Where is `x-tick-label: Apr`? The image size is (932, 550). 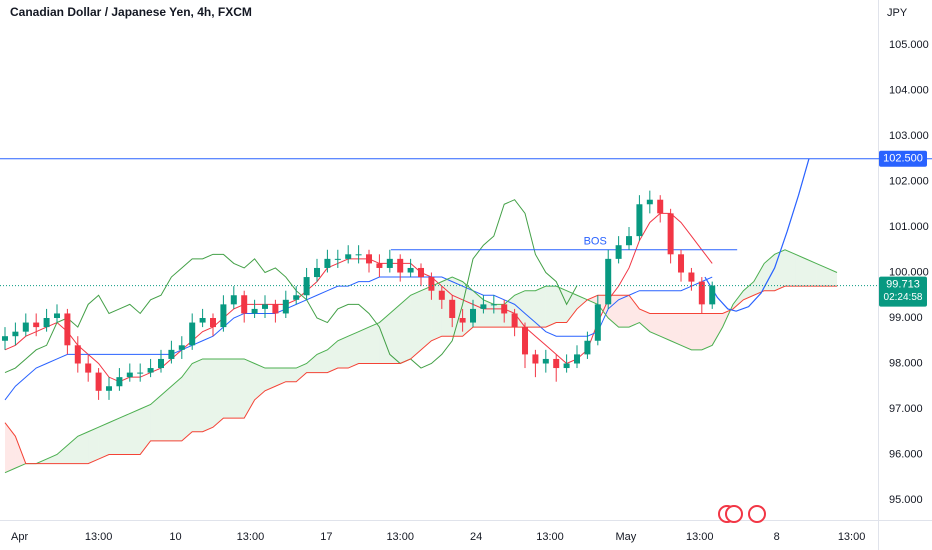 x-tick-label: Apr is located at coordinates (19, 537).